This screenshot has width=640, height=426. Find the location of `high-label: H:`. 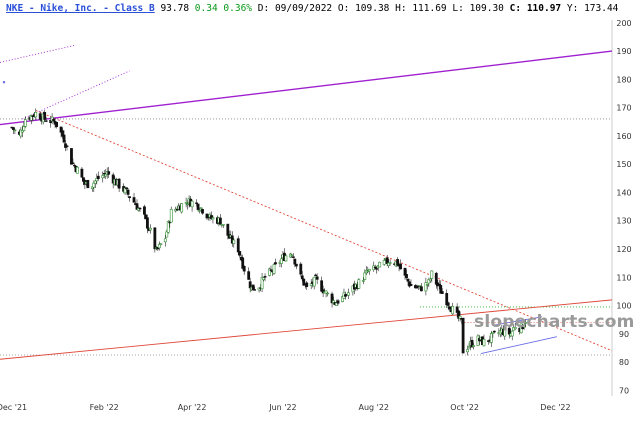

high-label: H: is located at coordinates (401, 8).